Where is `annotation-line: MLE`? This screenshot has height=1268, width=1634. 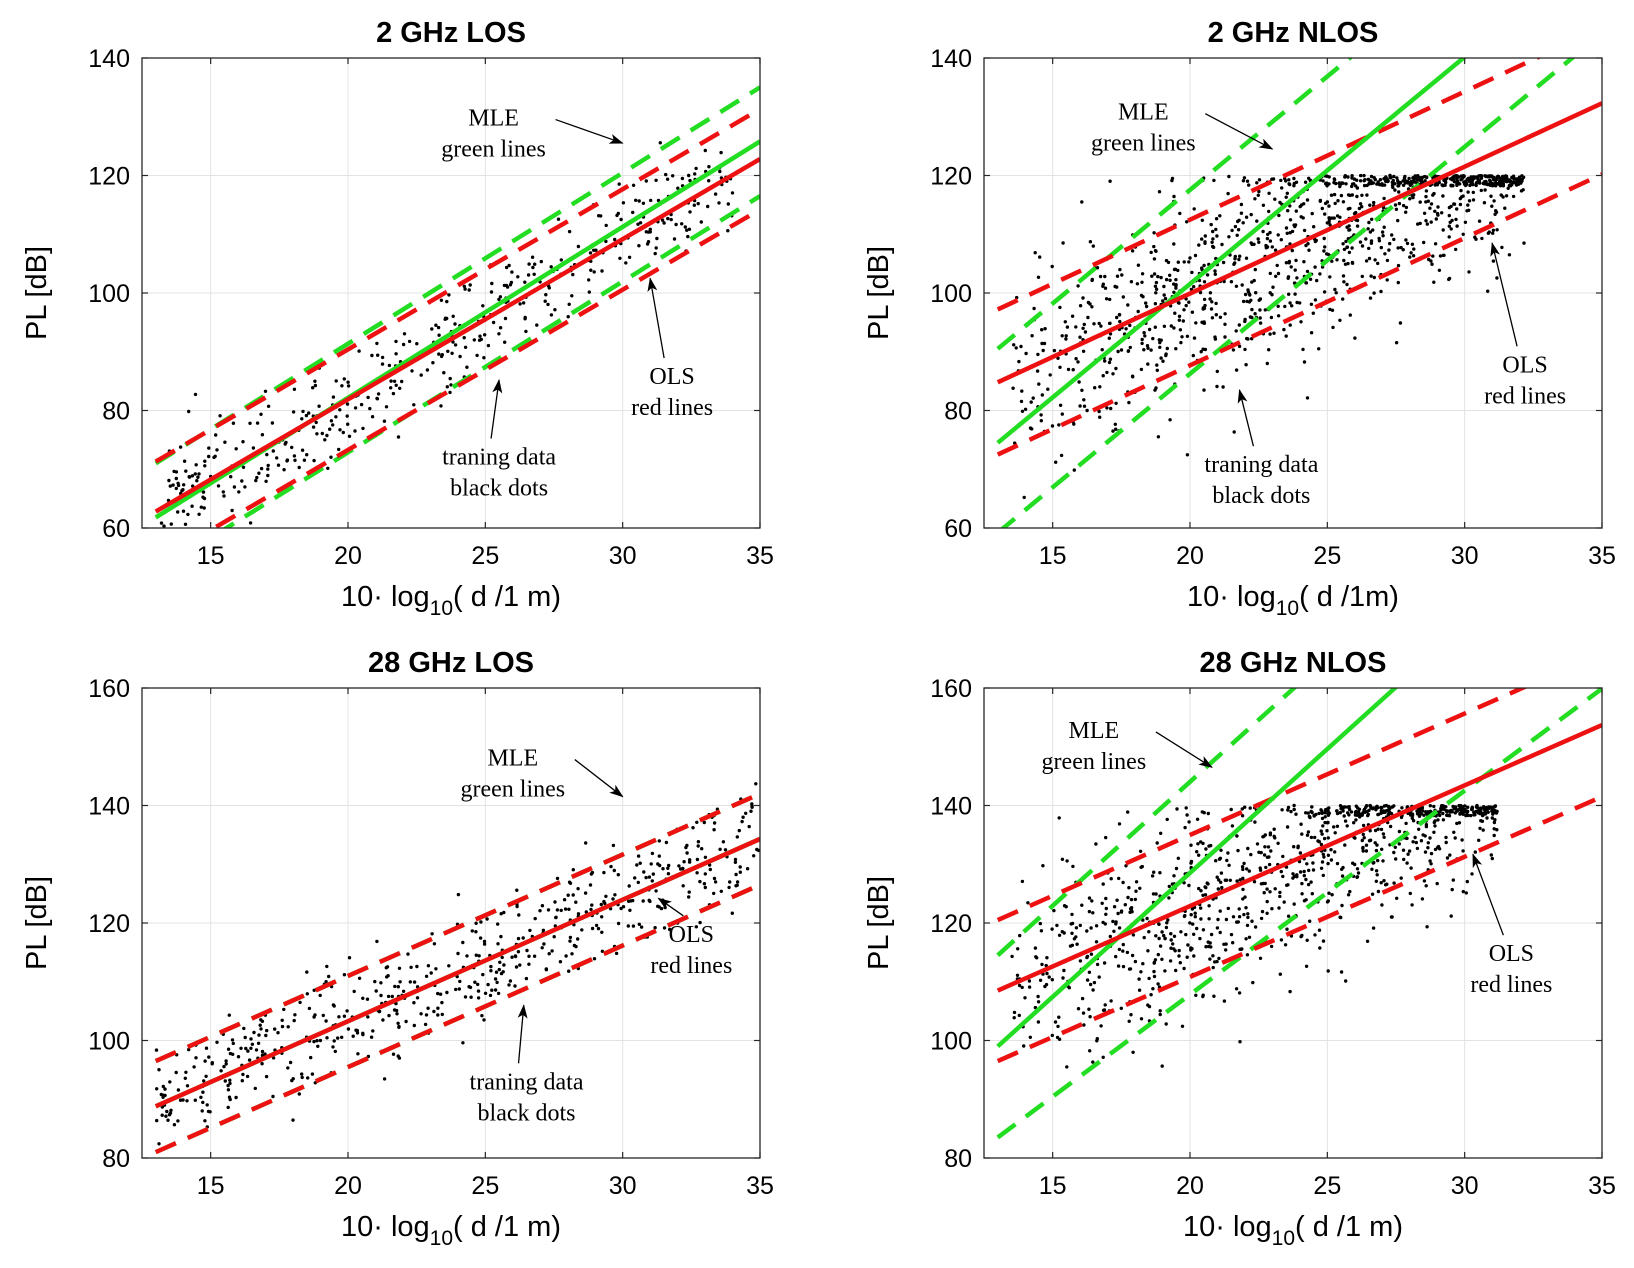
annotation-line: MLE is located at coordinates (512, 759).